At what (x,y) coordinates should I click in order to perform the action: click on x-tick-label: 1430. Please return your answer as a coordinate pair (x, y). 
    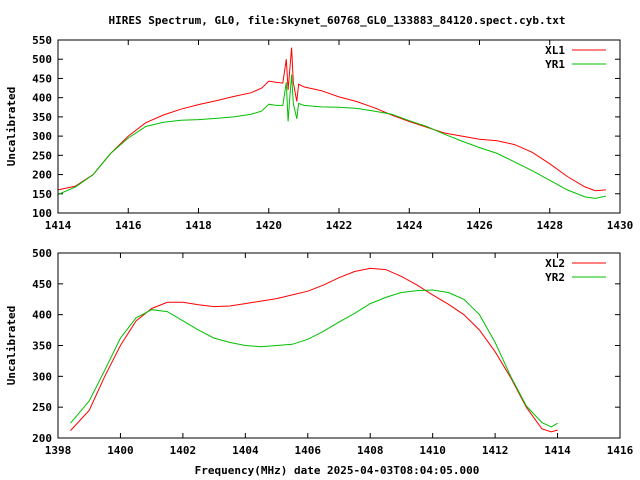
    Looking at the image, I should click on (620, 225).